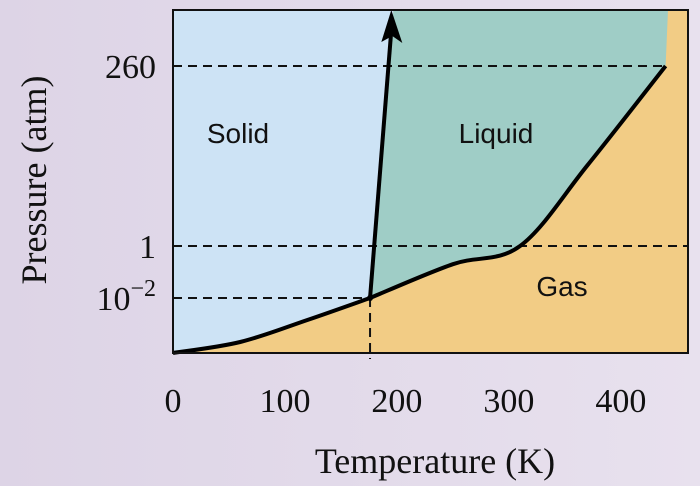 The width and height of the screenshot is (700, 486). I want to click on x-axis-title: Temperature (K), so click(435, 461).